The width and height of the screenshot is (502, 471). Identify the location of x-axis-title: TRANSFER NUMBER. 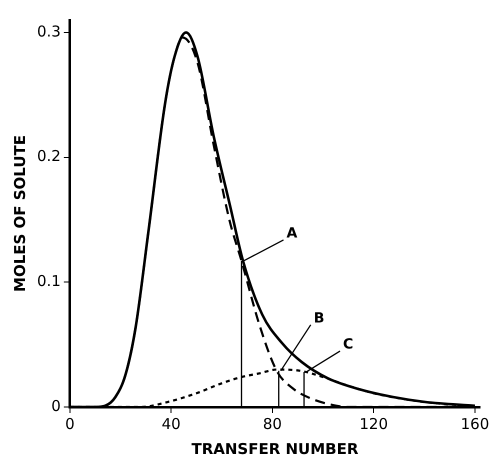
(275, 449).